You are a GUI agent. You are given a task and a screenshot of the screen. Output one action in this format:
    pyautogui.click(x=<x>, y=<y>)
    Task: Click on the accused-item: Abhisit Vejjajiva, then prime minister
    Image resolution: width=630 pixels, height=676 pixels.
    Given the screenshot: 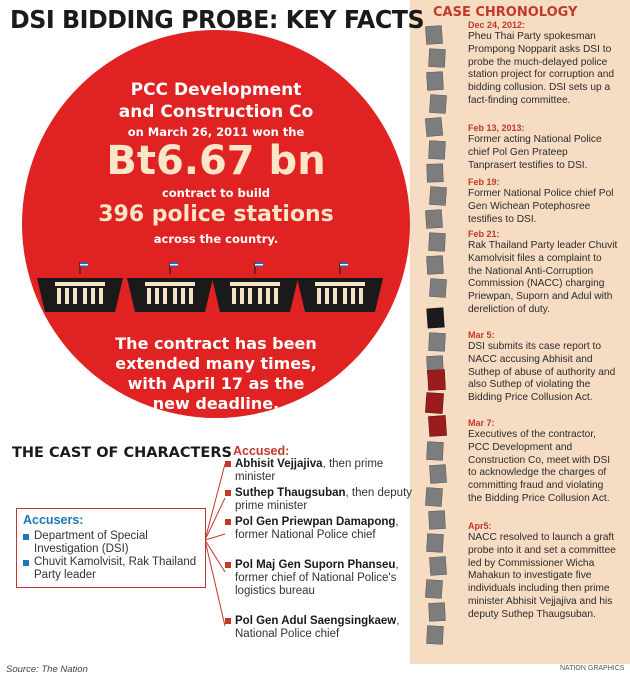 What is the action you would take?
    pyautogui.click(x=320, y=471)
    